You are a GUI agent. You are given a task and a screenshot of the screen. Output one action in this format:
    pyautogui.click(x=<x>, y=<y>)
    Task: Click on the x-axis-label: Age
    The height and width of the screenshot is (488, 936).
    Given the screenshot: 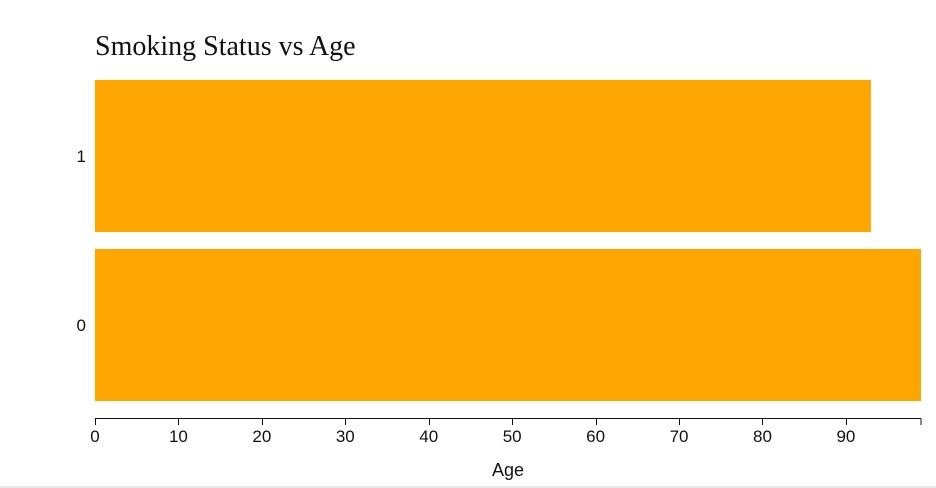 What is the action you would take?
    pyautogui.click(x=508, y=470)
    